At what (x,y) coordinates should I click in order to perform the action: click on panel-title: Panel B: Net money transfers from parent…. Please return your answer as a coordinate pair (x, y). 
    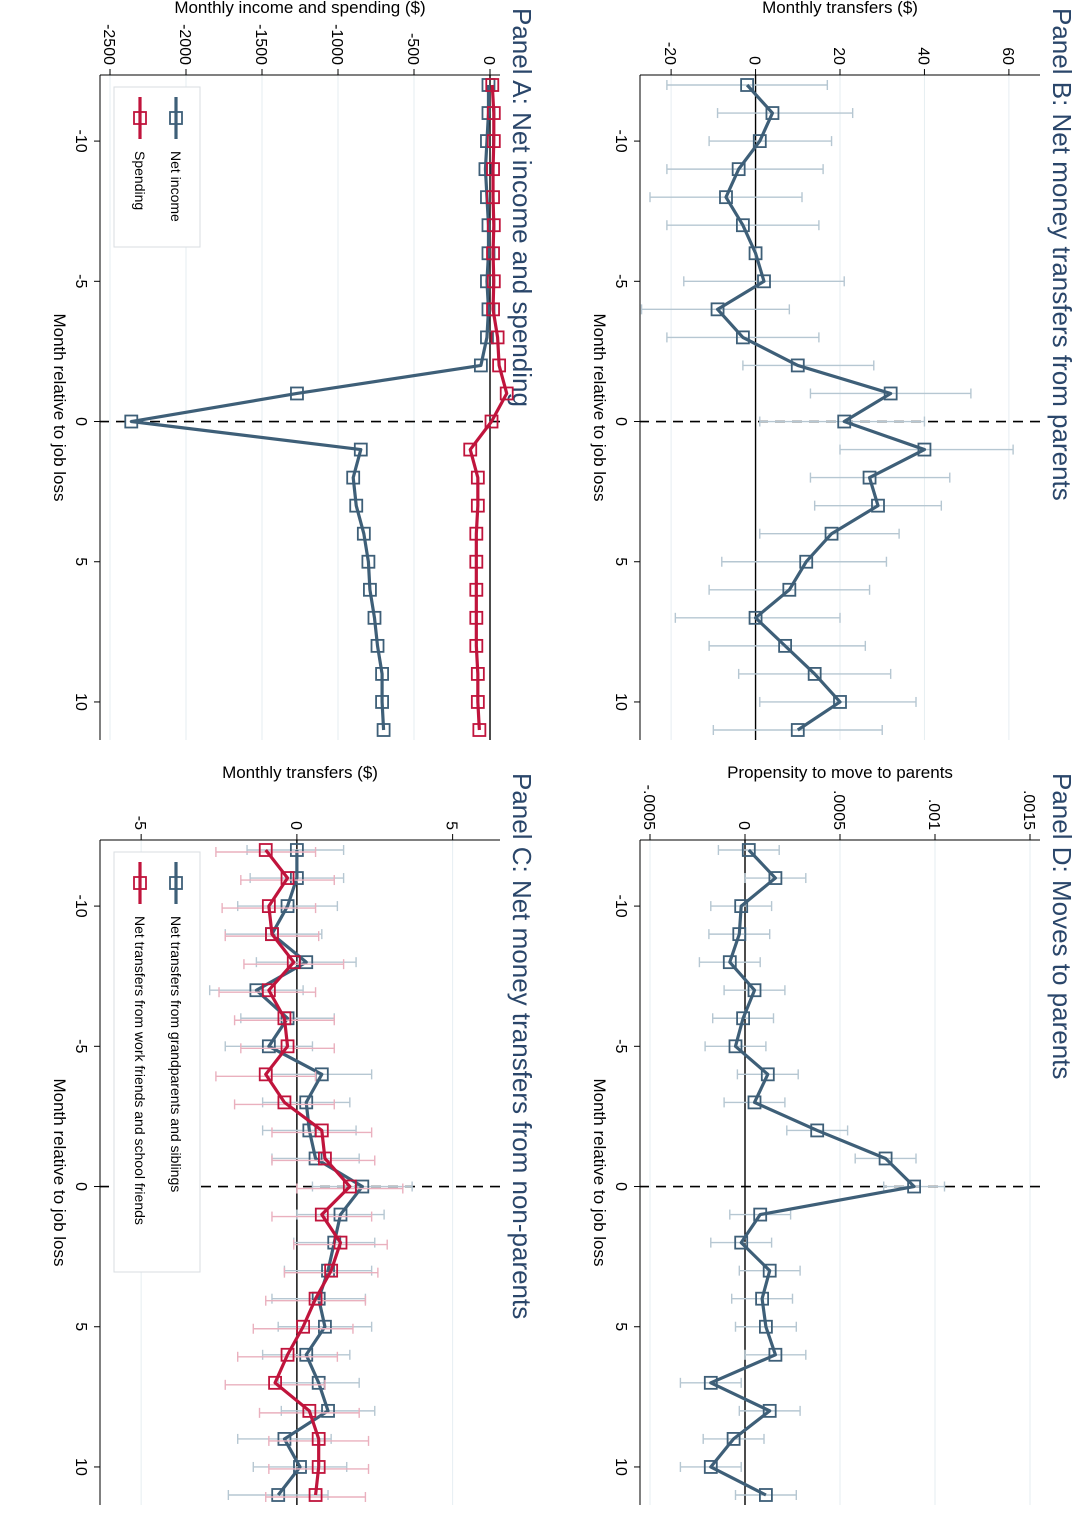
    Looking at the image, I should click on (1062, 254).